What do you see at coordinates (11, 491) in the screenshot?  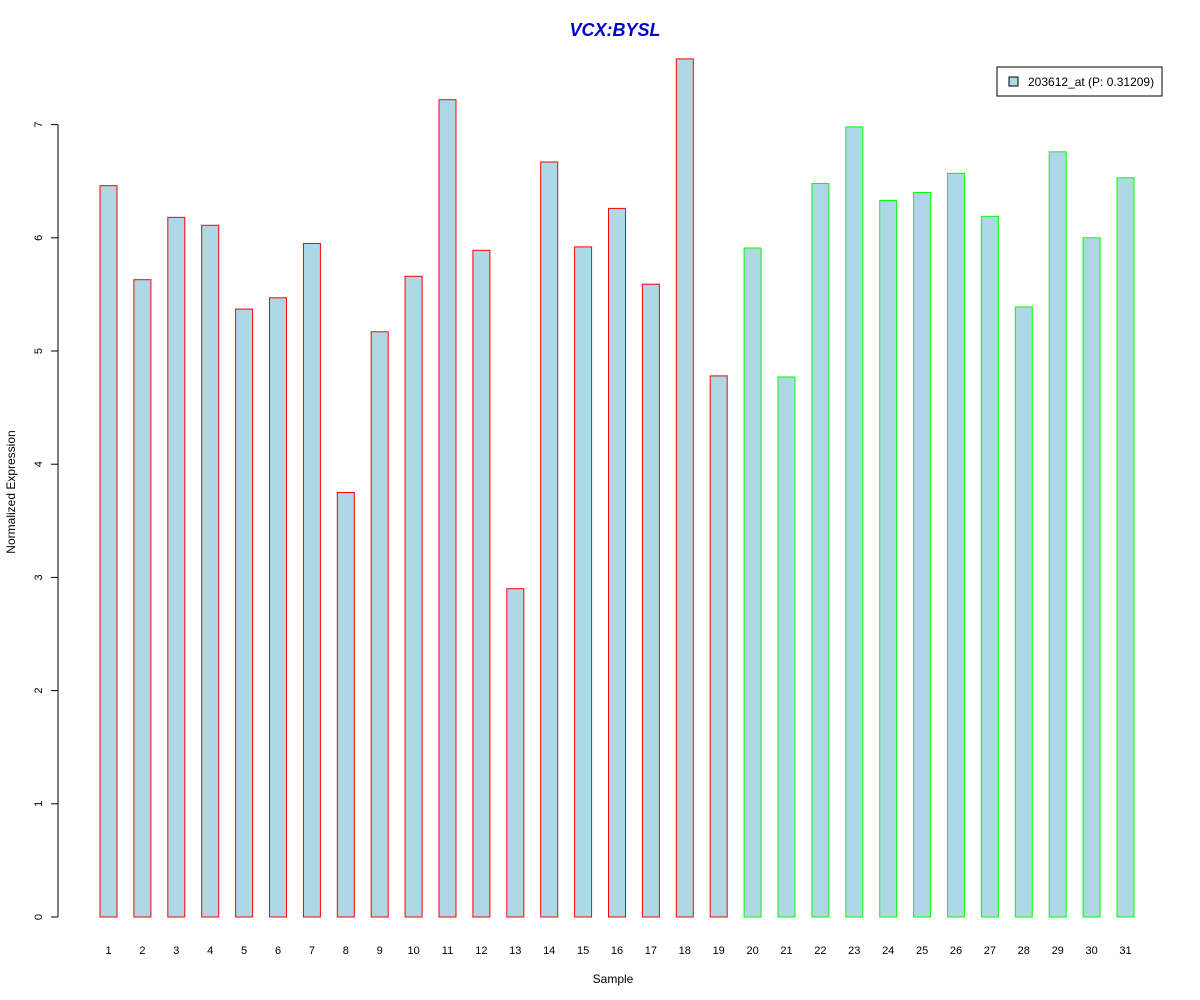 I see `y-axis-label: Normalized Expression` at bounding box center [11, 491].